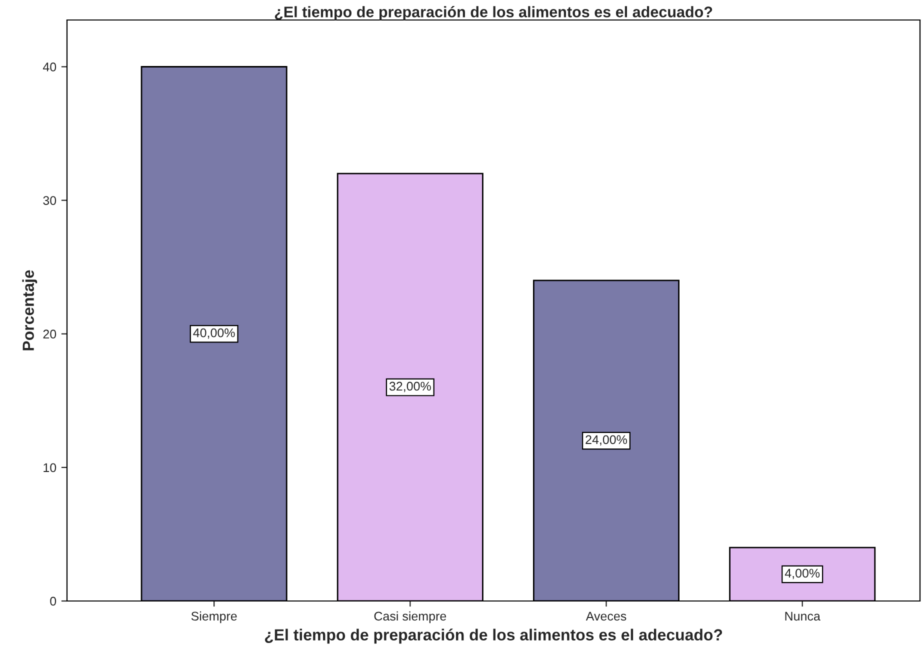  I want to click on y-axis-title: Porcentaje, so click(30, 310).